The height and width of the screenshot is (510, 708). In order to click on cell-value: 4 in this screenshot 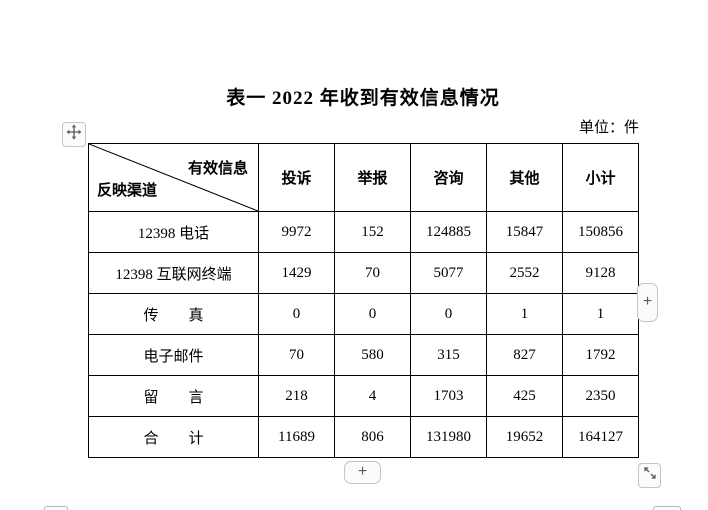, I will do `click(372, 396)`.